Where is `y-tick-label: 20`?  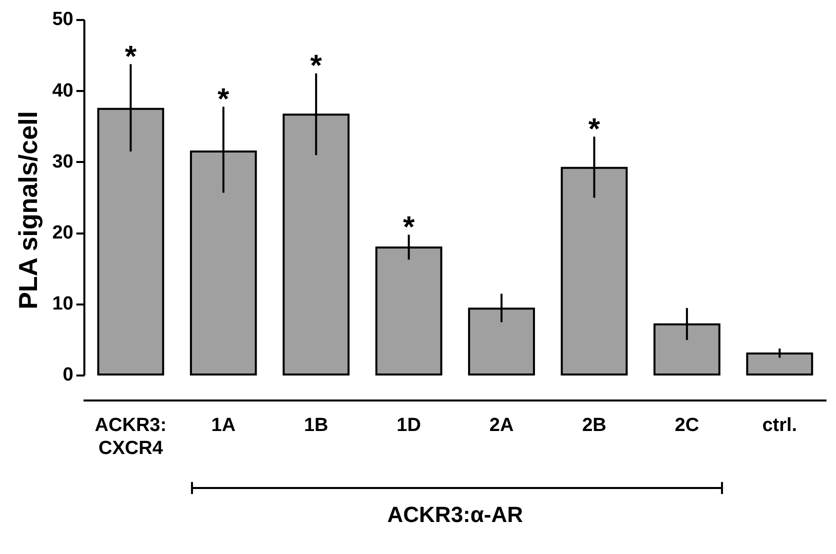
y-tick-label: 20 is located at coordinates (63, 233).